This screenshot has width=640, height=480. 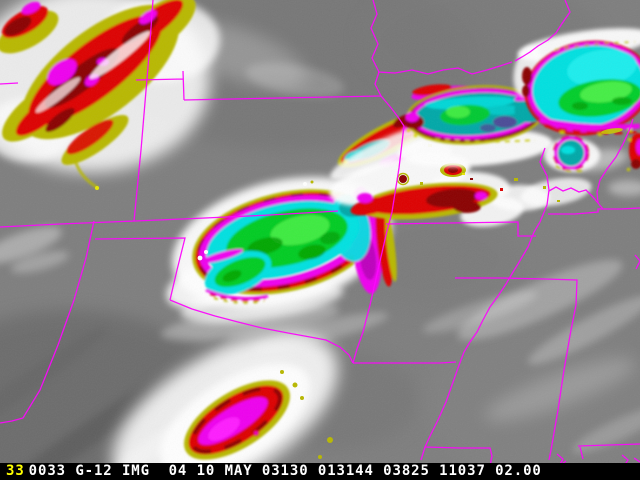 What do you see at coordinates (15, 471) in the screenshot?
I see `frame-number: 33` at bounding box center [15, 471].